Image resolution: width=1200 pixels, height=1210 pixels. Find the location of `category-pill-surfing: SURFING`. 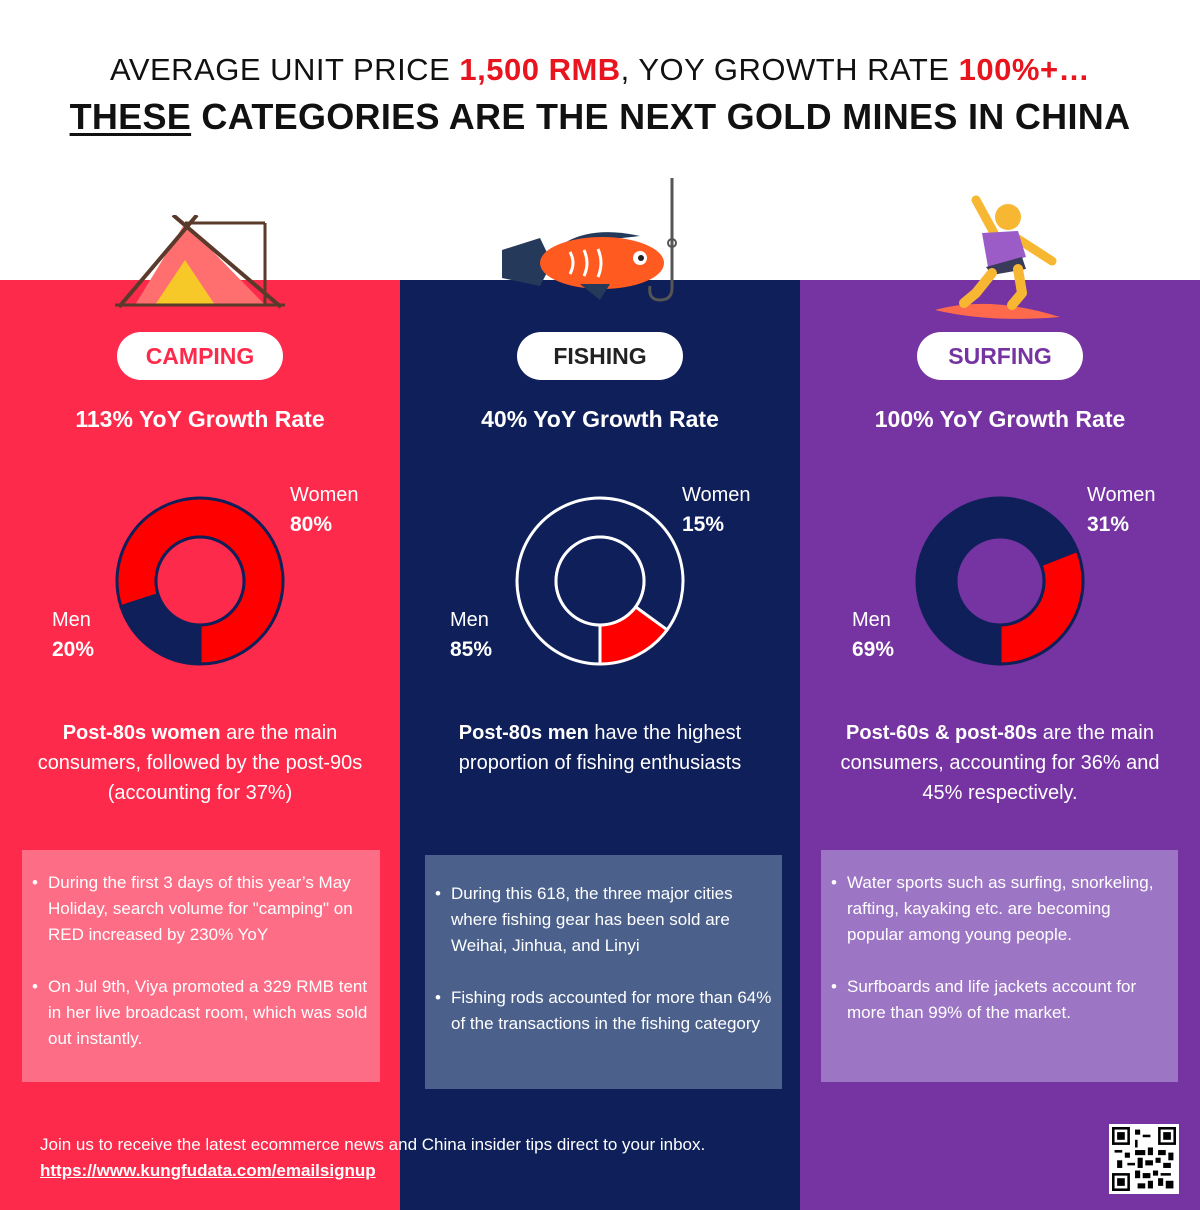

category-pill-surfing: SURFING is located at coordinates (1000, 356).